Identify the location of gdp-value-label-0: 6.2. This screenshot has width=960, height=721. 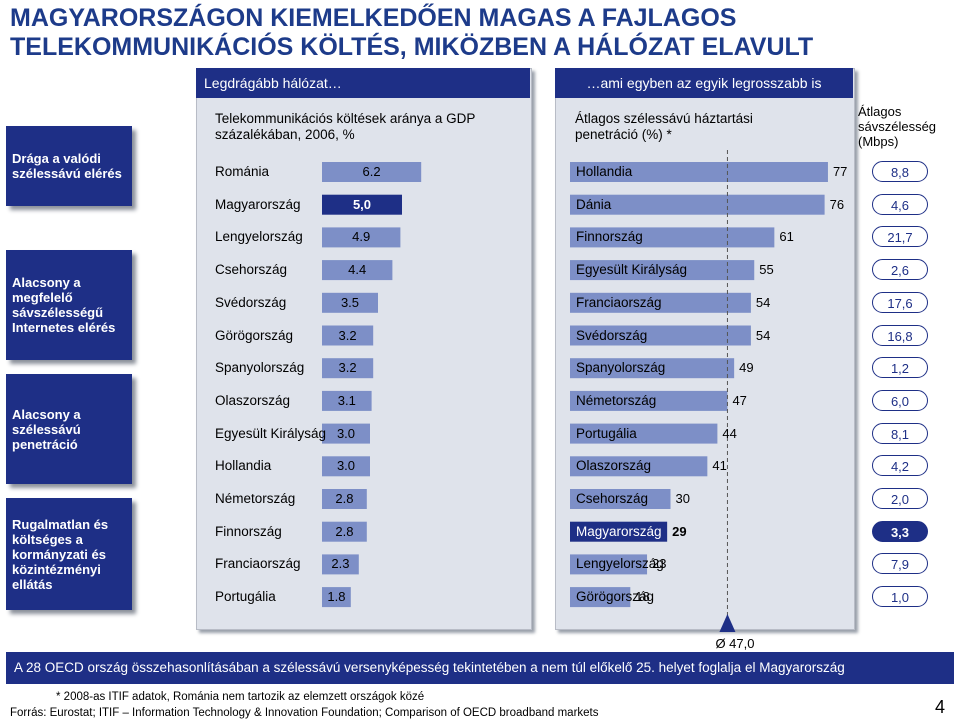
(371, 171).